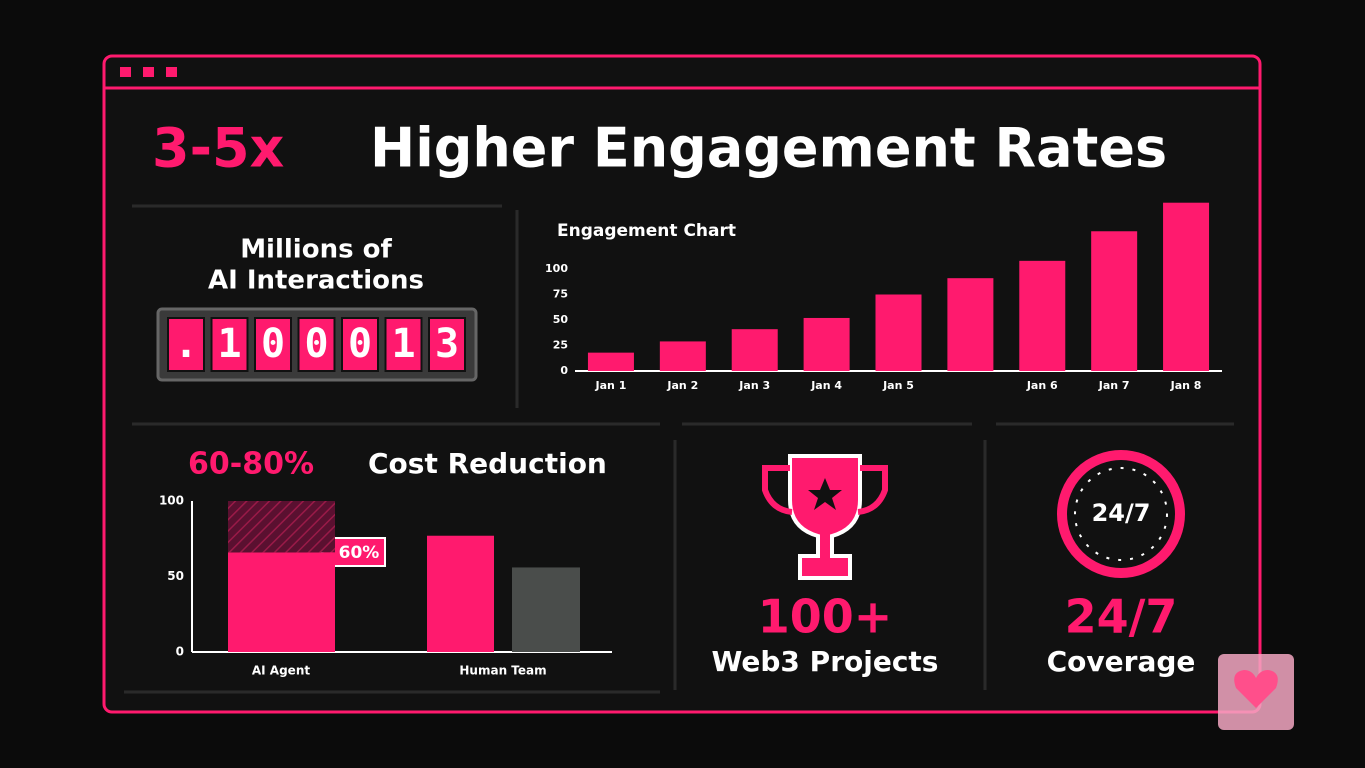  I want to click on chart-title: Engagement Chart, so click(646, 231).